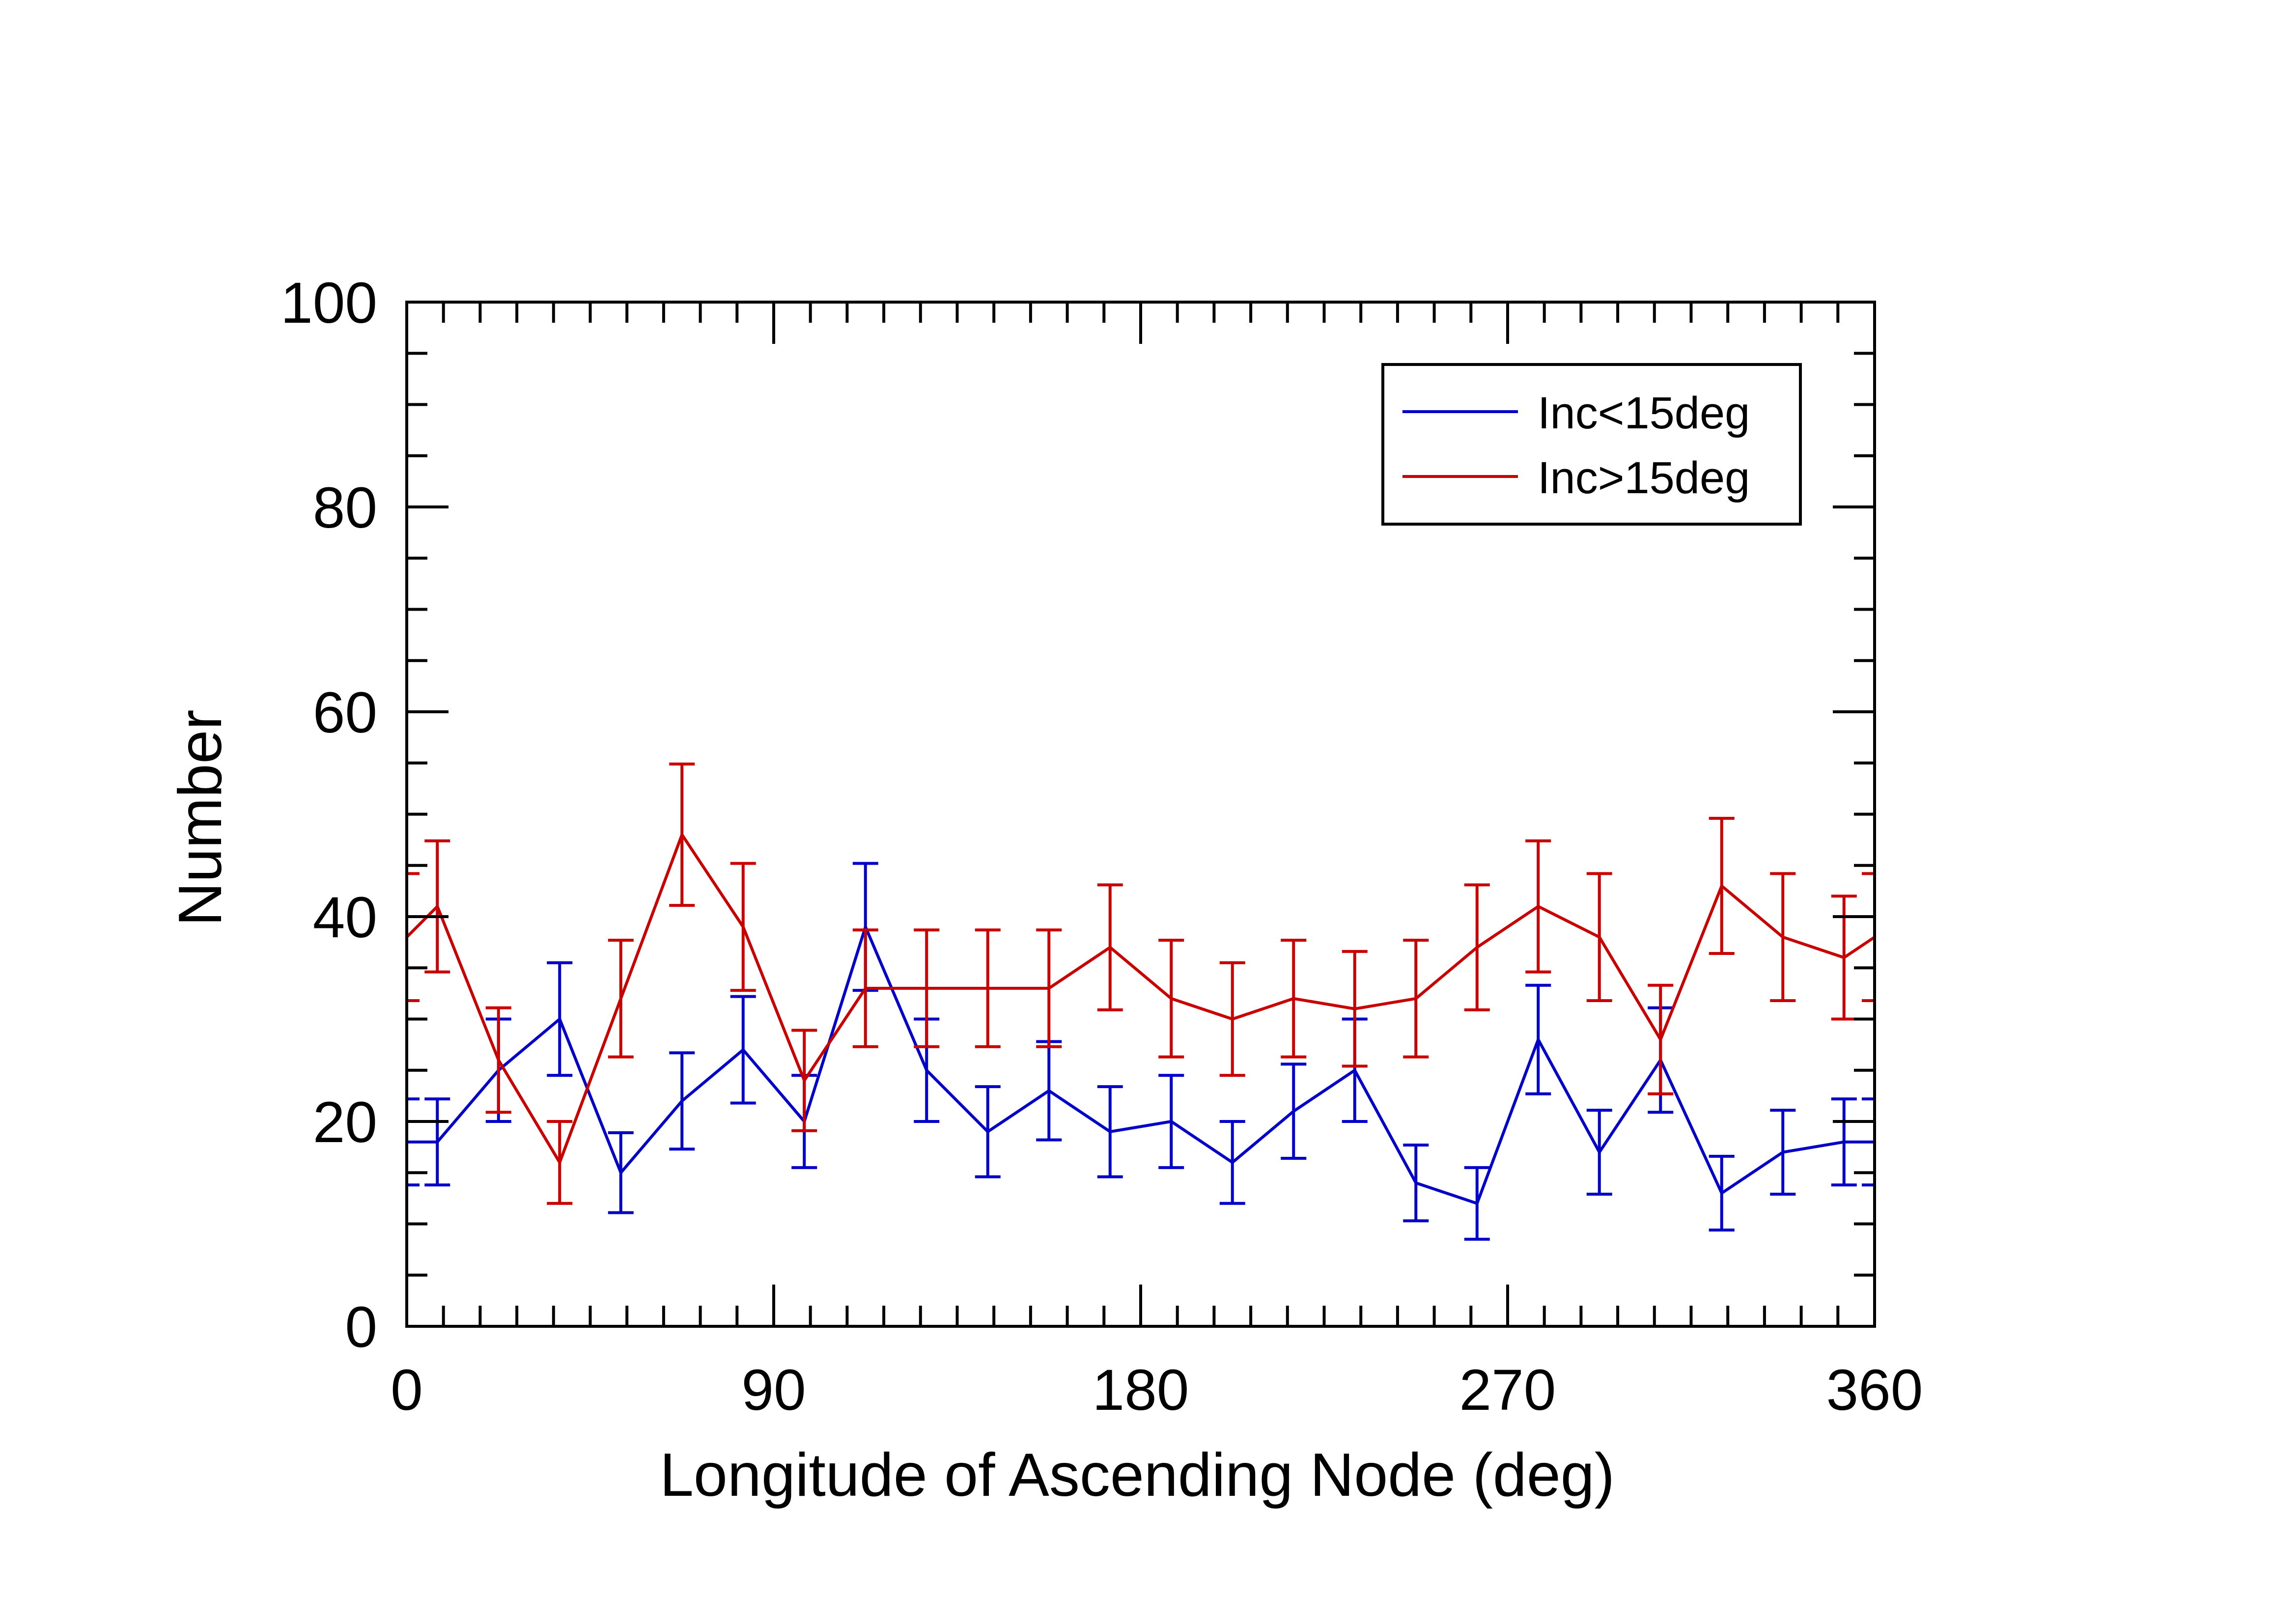  I want to click on legend: Inc<15deg Inc>15deg, so click(1591, 444).